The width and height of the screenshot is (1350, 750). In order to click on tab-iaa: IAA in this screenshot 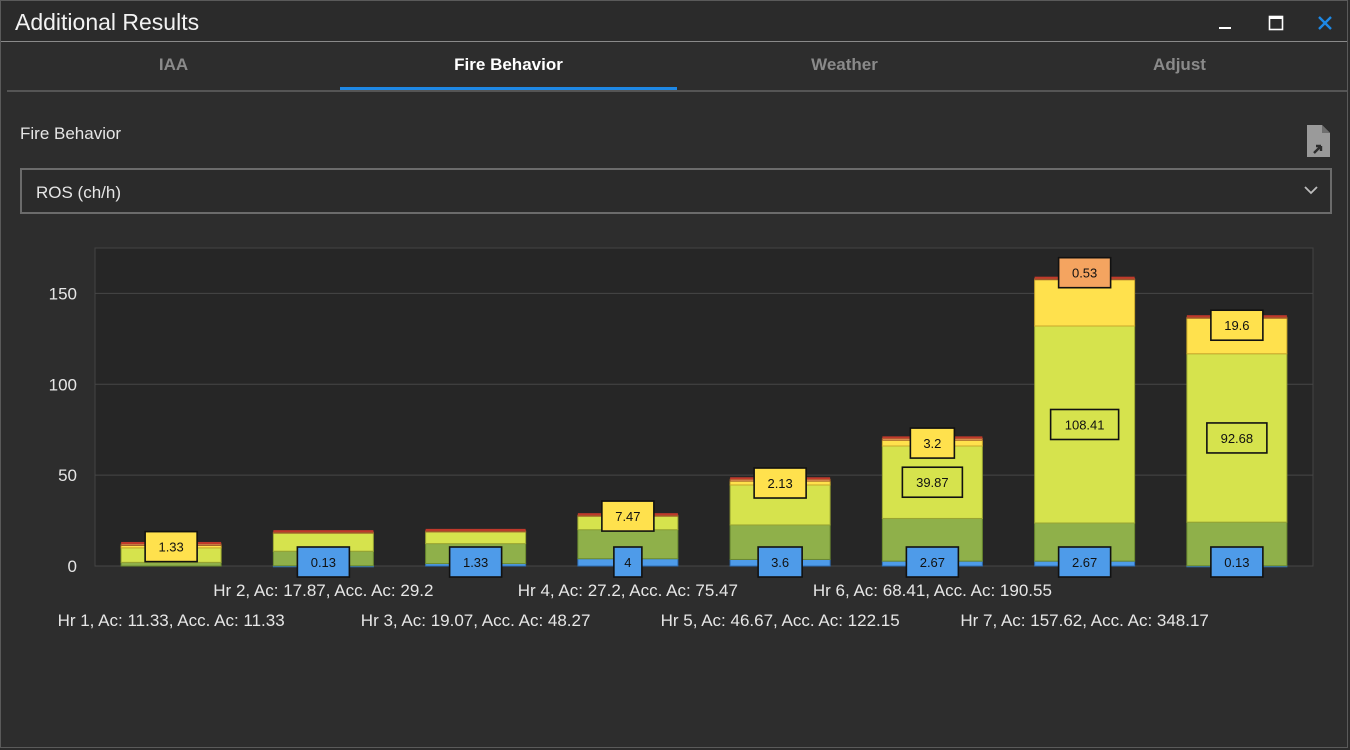, I will do `click(173, 65)`.